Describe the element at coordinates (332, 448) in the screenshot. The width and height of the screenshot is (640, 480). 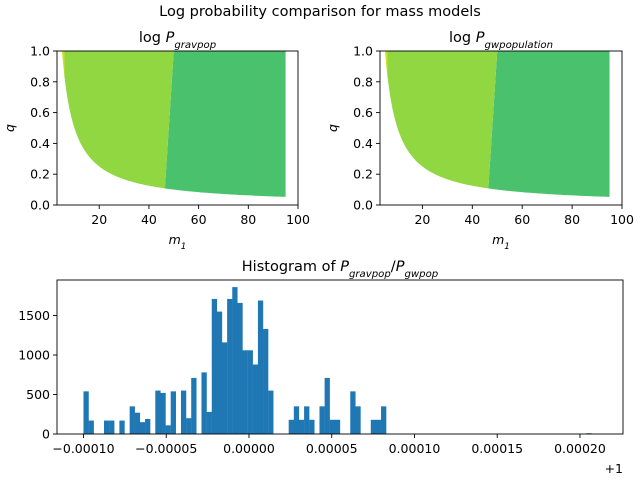
I see `x-tick-label: 0.00005` at that location.